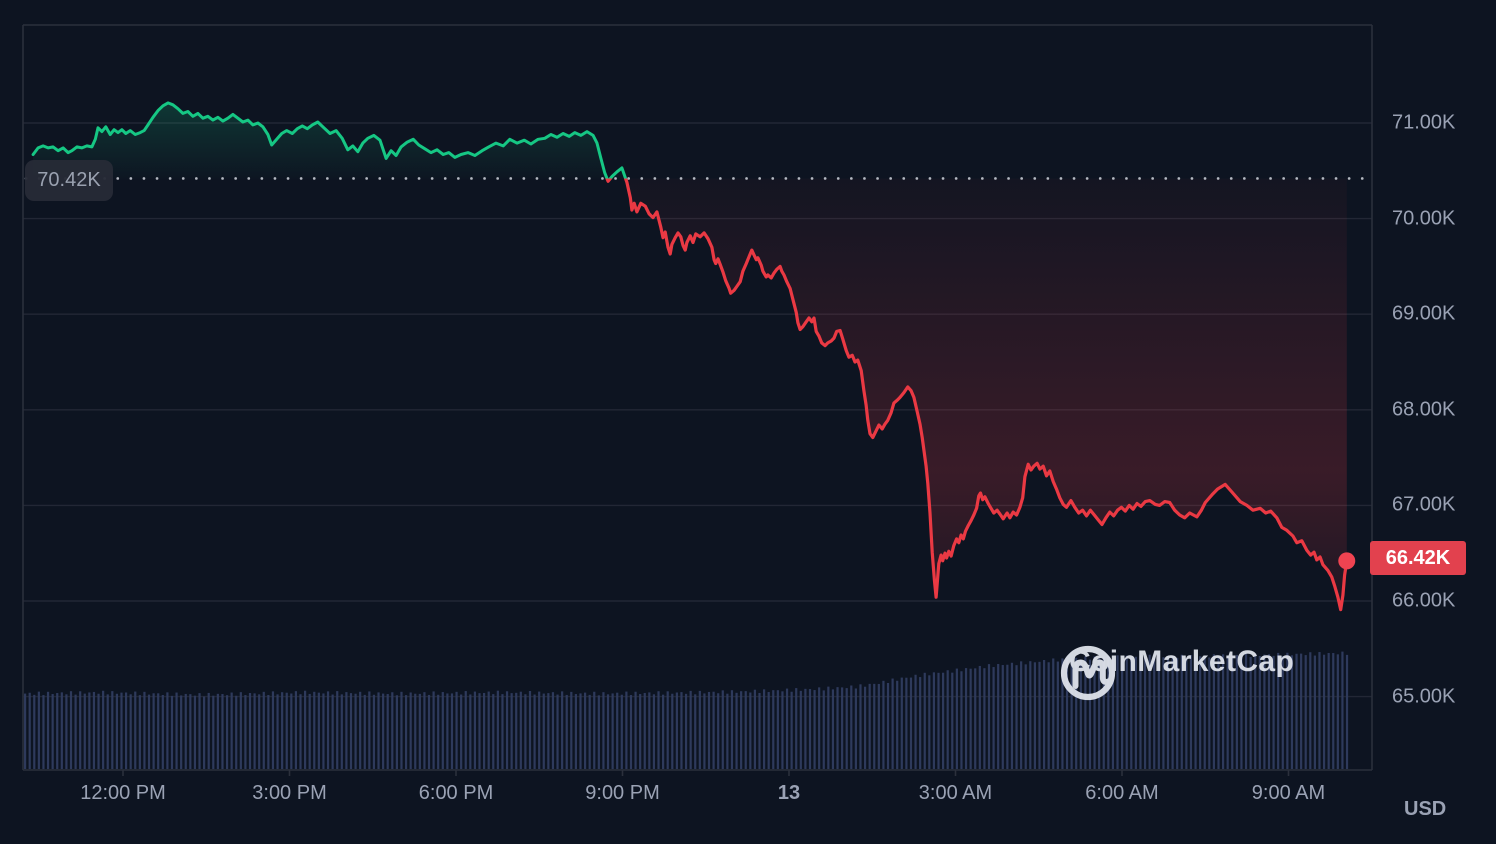 The image size is (1496, 844). I want to click on last-price-value: 66.42K, so click(1418, 557).